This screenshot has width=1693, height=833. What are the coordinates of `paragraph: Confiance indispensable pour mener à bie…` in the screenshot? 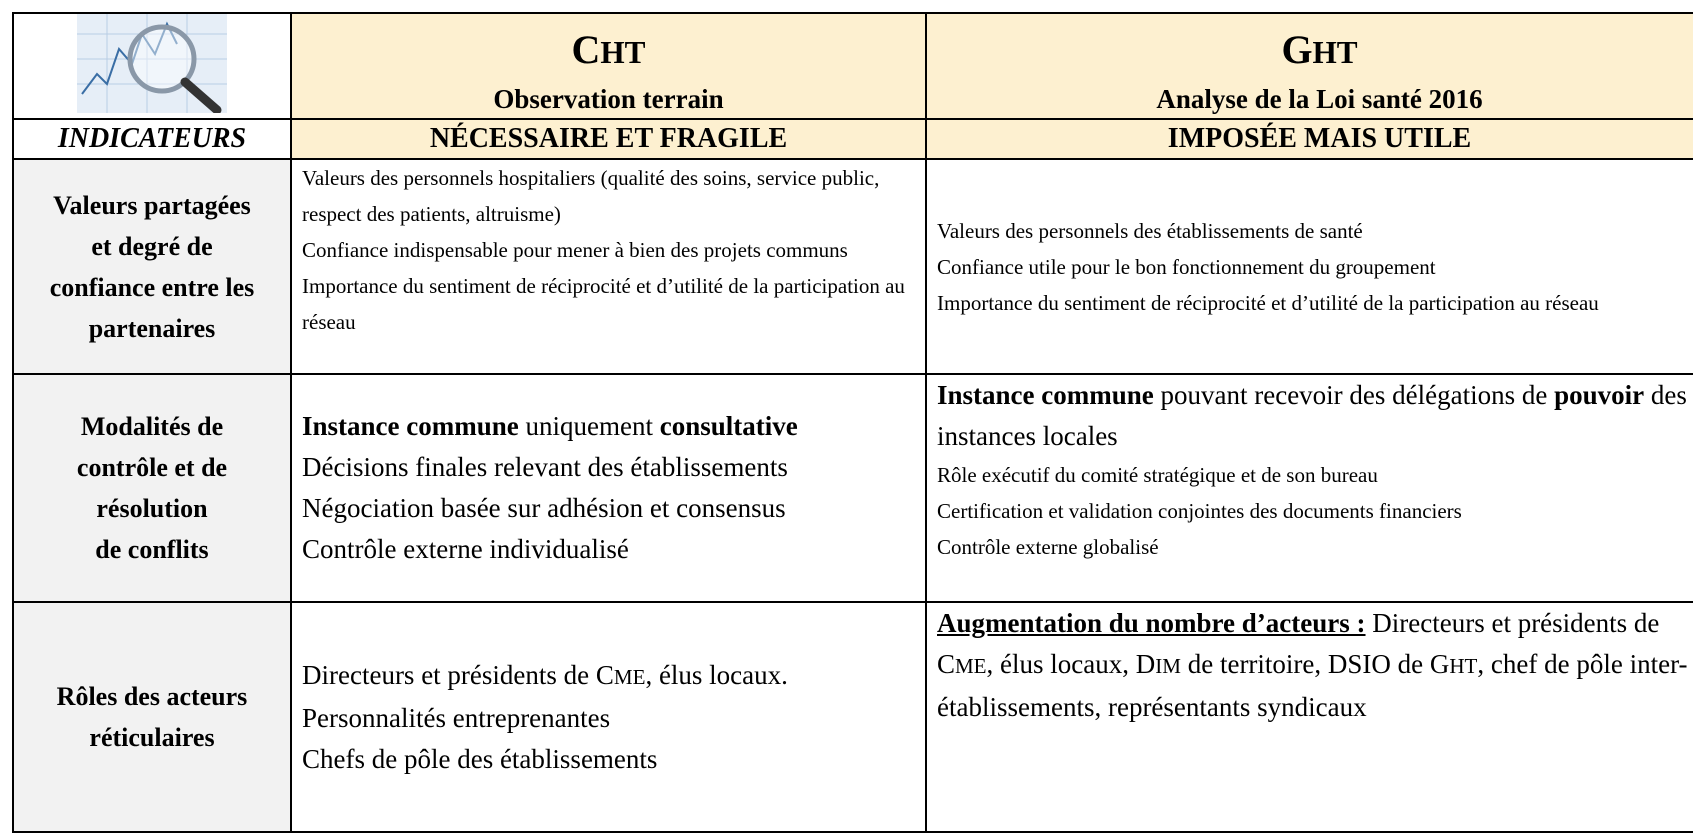 It's located at (608, 250).